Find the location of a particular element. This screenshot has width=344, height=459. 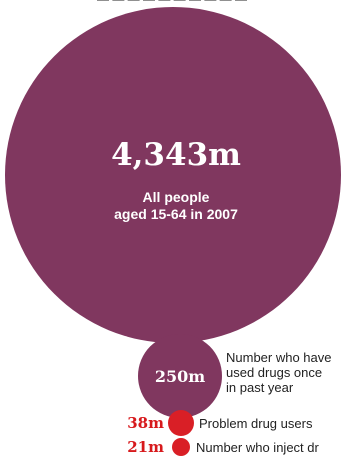

bubble-used-drugs is located at coordinates (180, 376).